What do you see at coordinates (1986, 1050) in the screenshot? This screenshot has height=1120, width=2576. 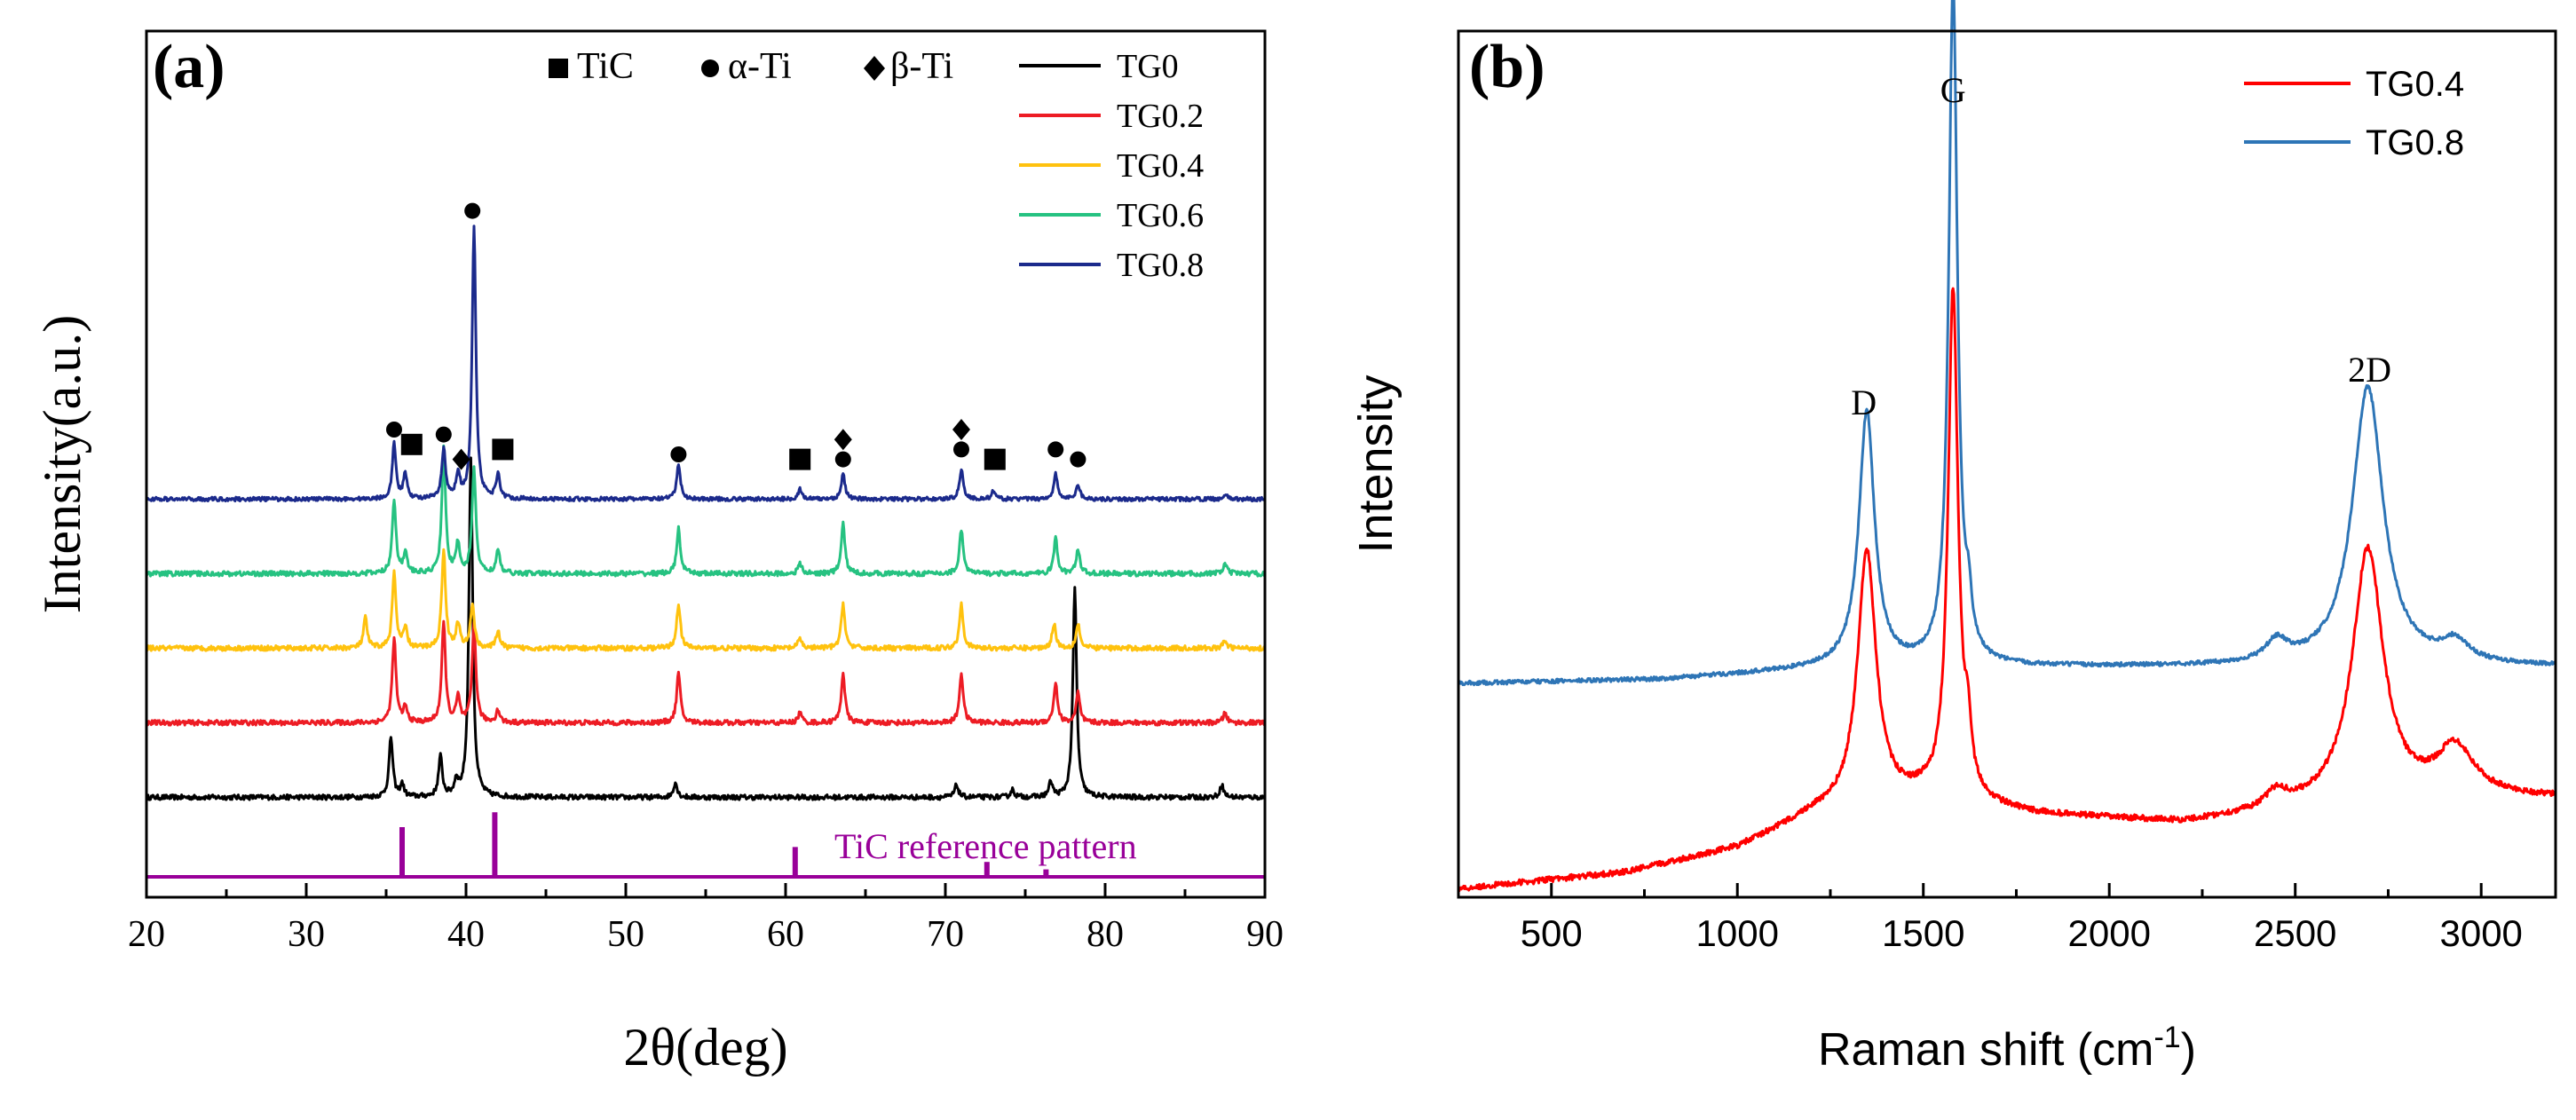 I see `x-axis-label-main: Raman shift (cm` at bounding box center [1986, 1050].